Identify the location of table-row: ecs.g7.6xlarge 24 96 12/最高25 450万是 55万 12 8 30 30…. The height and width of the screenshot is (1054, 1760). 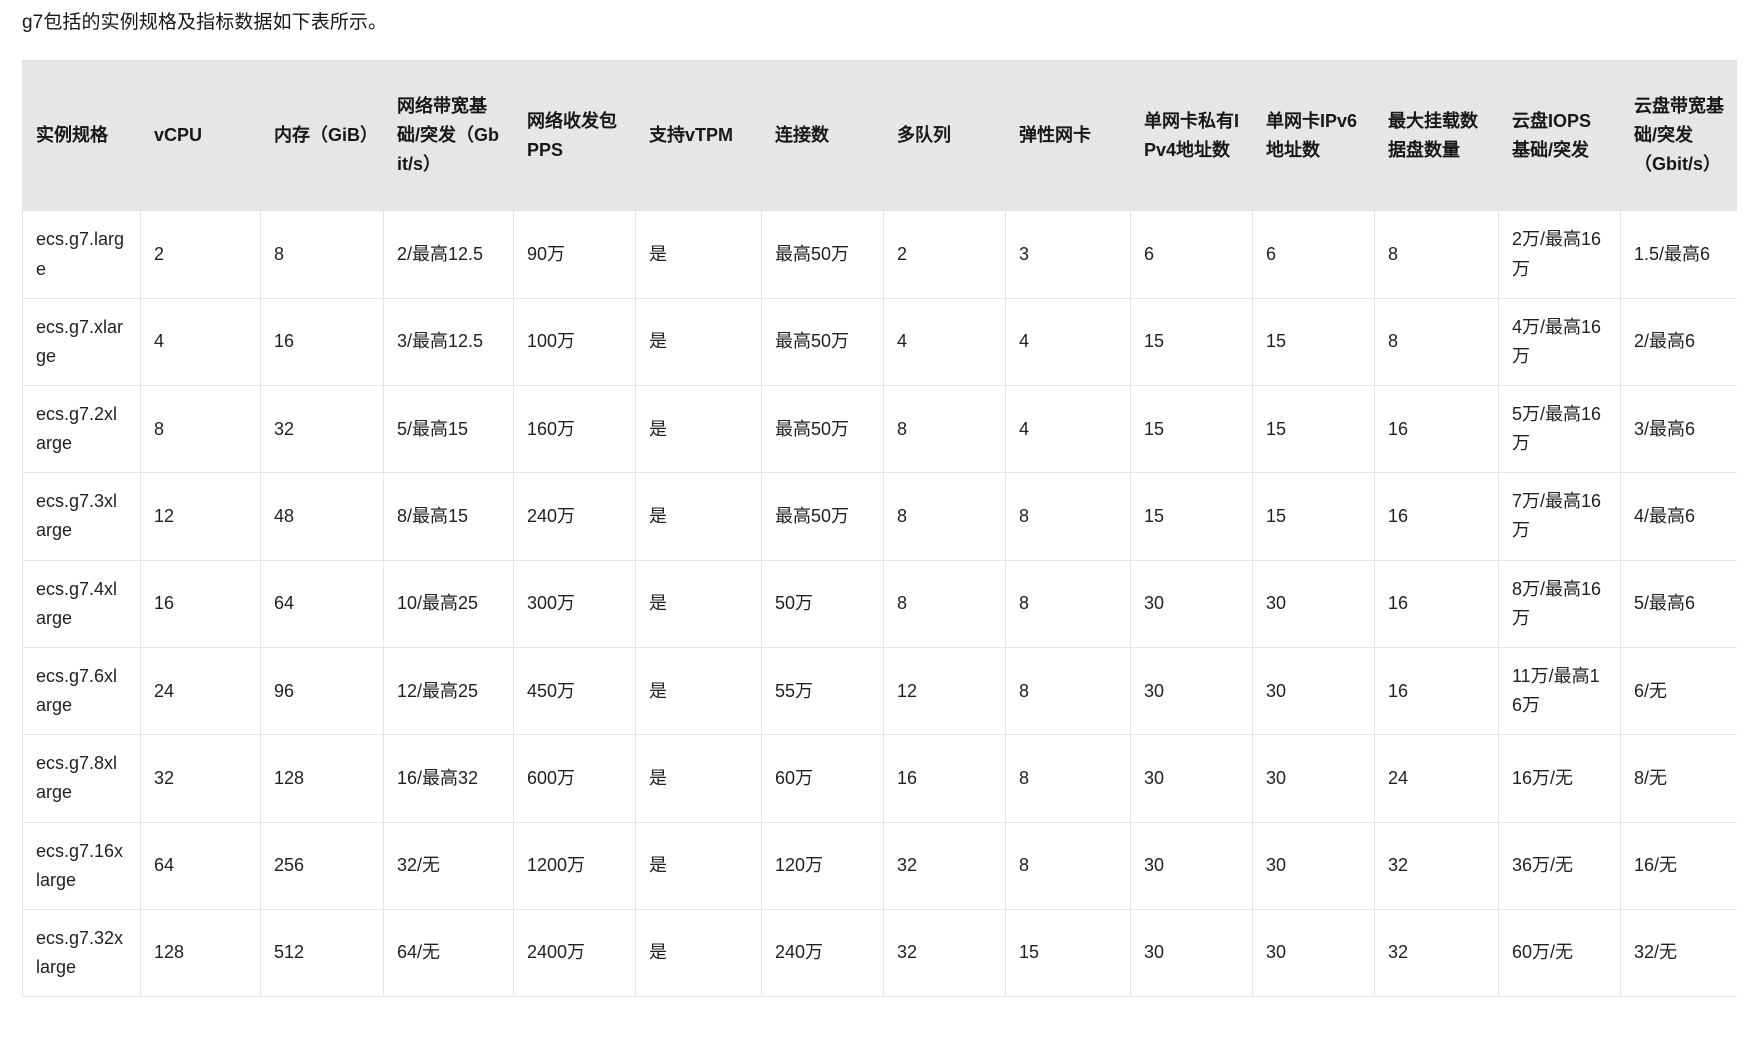
(879, 691).